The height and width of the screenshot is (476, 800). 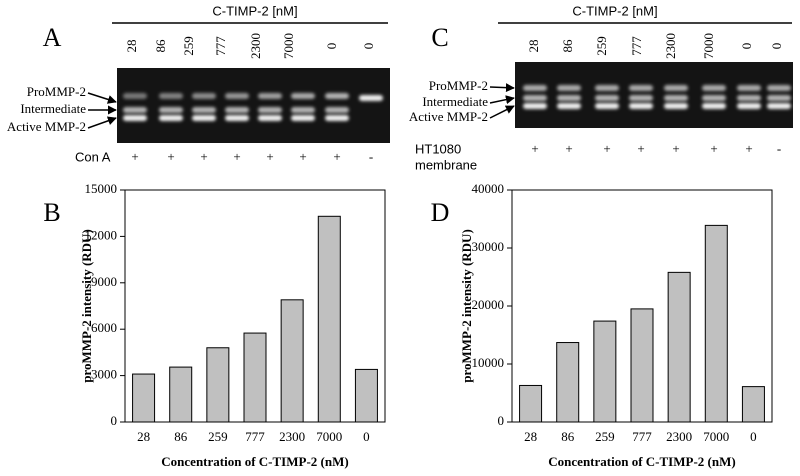 I want to click on panel-label: D, so click(x=440, y=212).